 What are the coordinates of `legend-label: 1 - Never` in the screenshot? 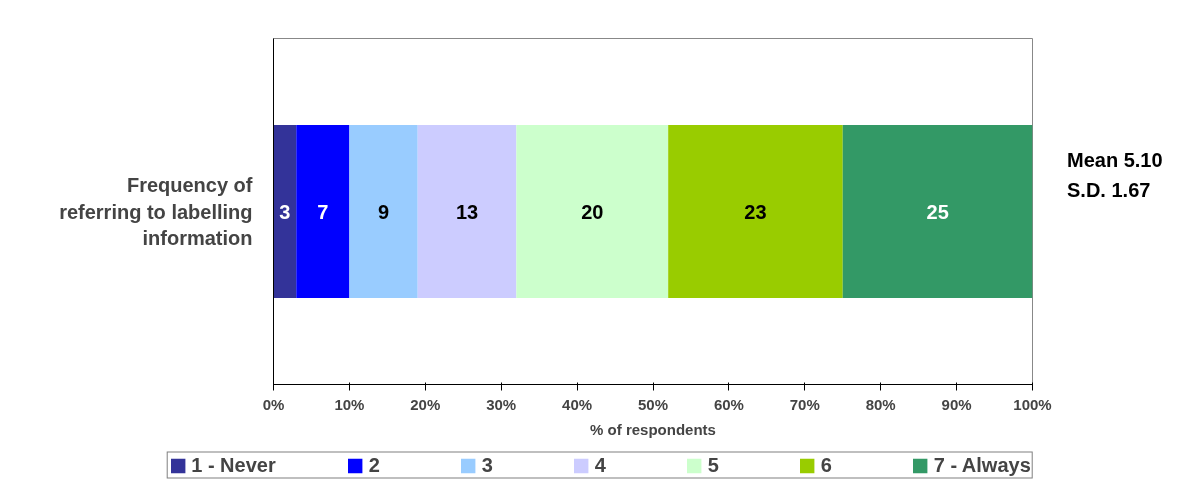 It's located at (233, 465).